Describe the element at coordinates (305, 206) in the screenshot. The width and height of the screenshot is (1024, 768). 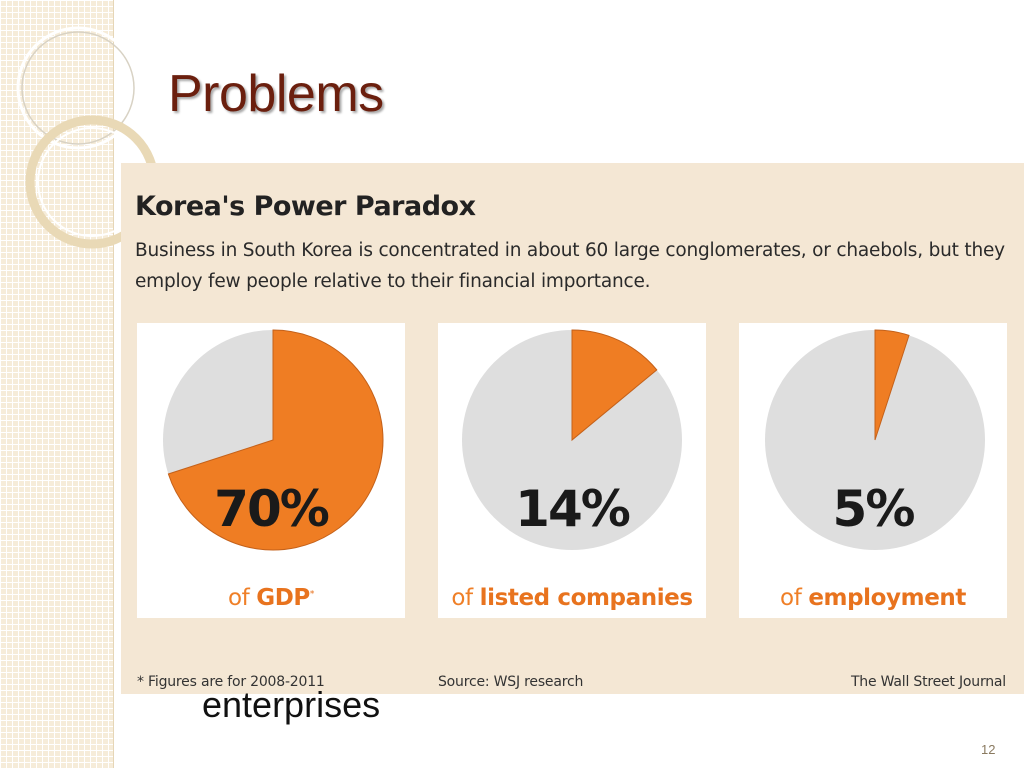
I see `chart-title: Korea's Power Paradox` at that location.